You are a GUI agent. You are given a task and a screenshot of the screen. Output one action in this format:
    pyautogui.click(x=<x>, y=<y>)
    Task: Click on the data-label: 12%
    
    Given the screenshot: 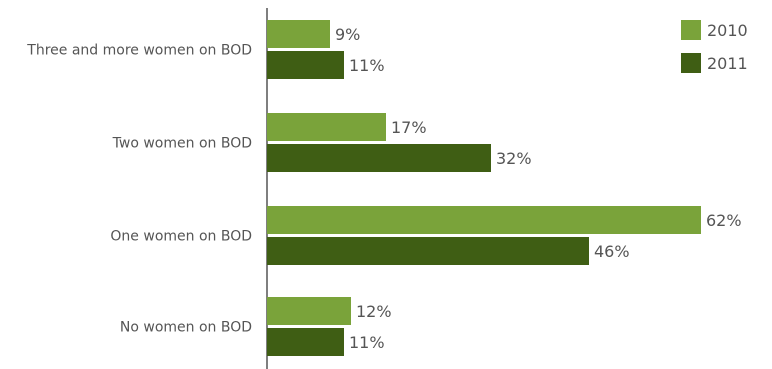 What is the action you would take?
    pyautogui.click(x=374, y=311)
    